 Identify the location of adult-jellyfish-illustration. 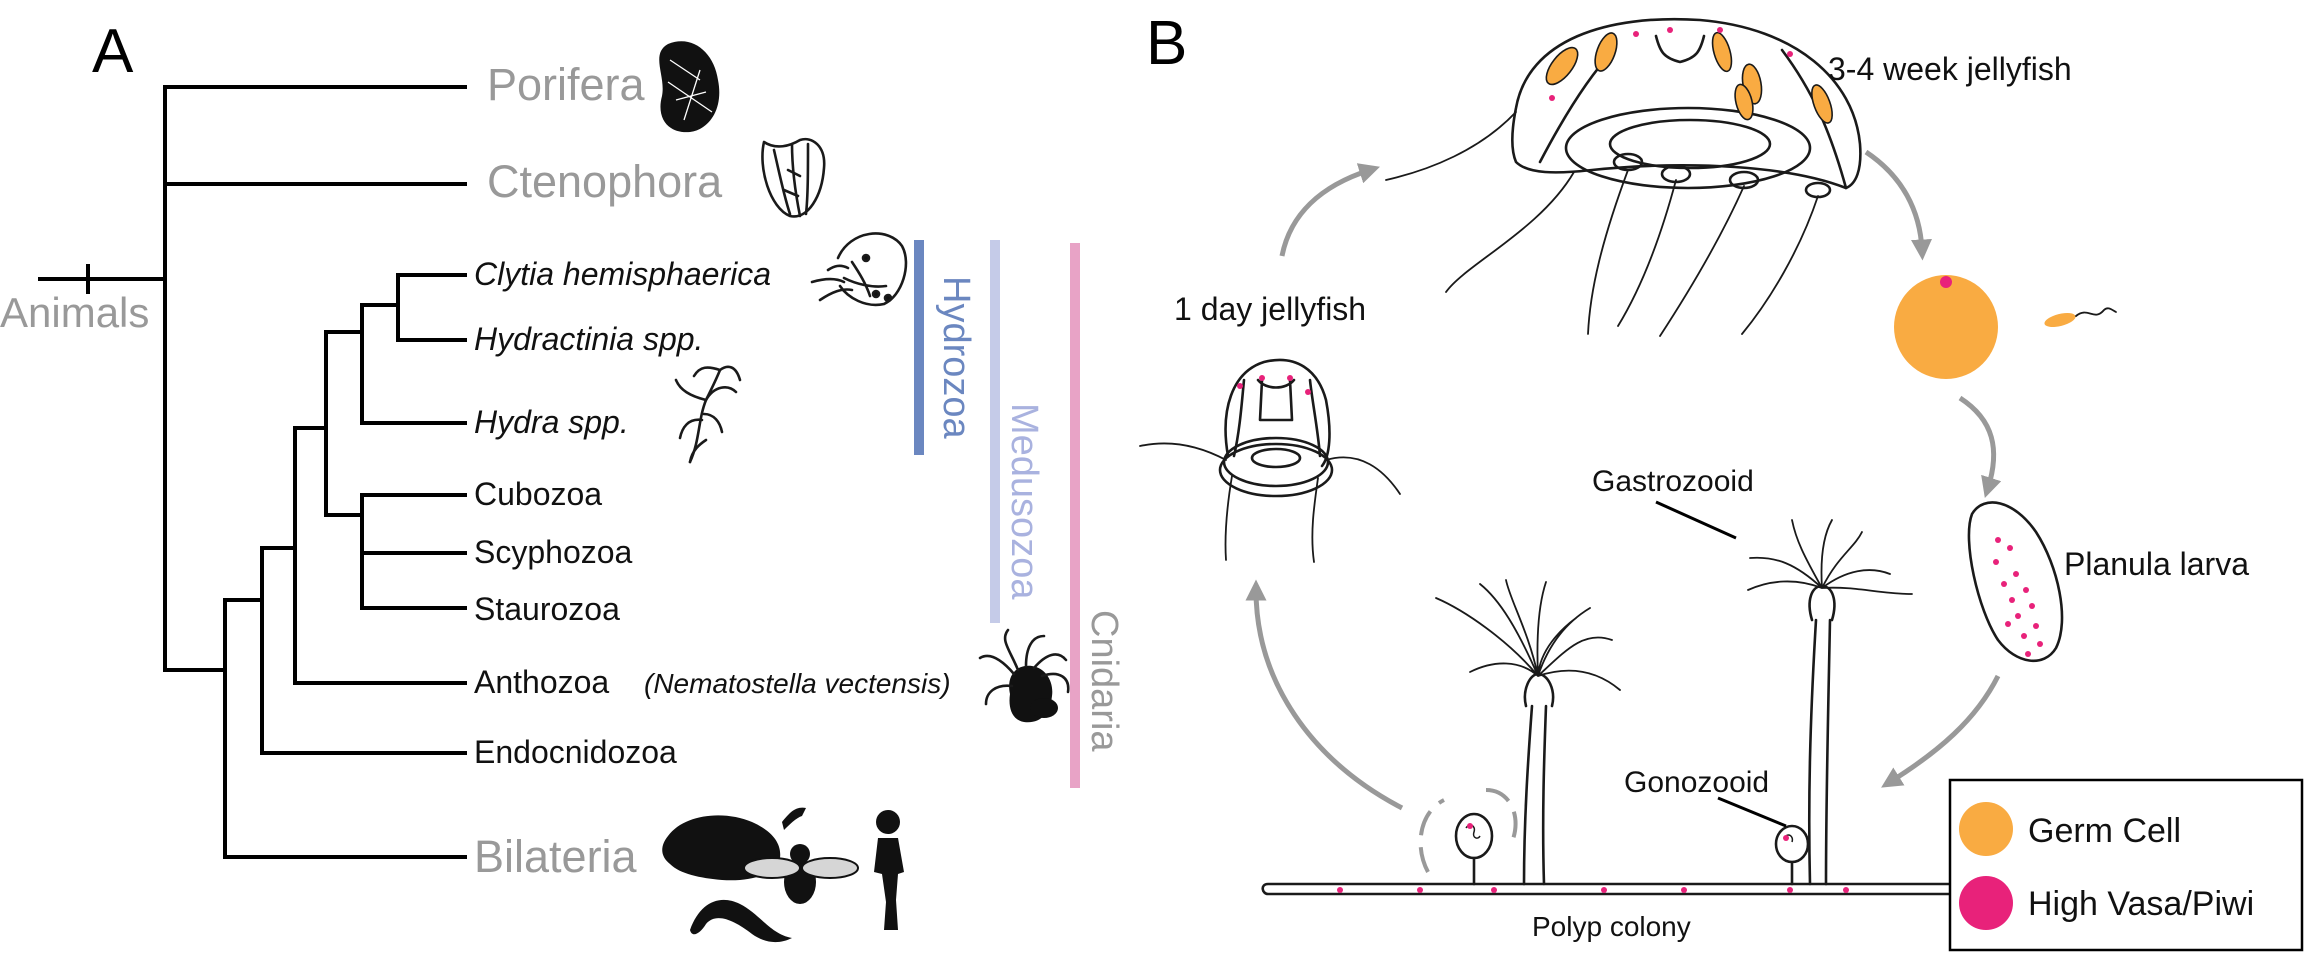
(1623, 177).